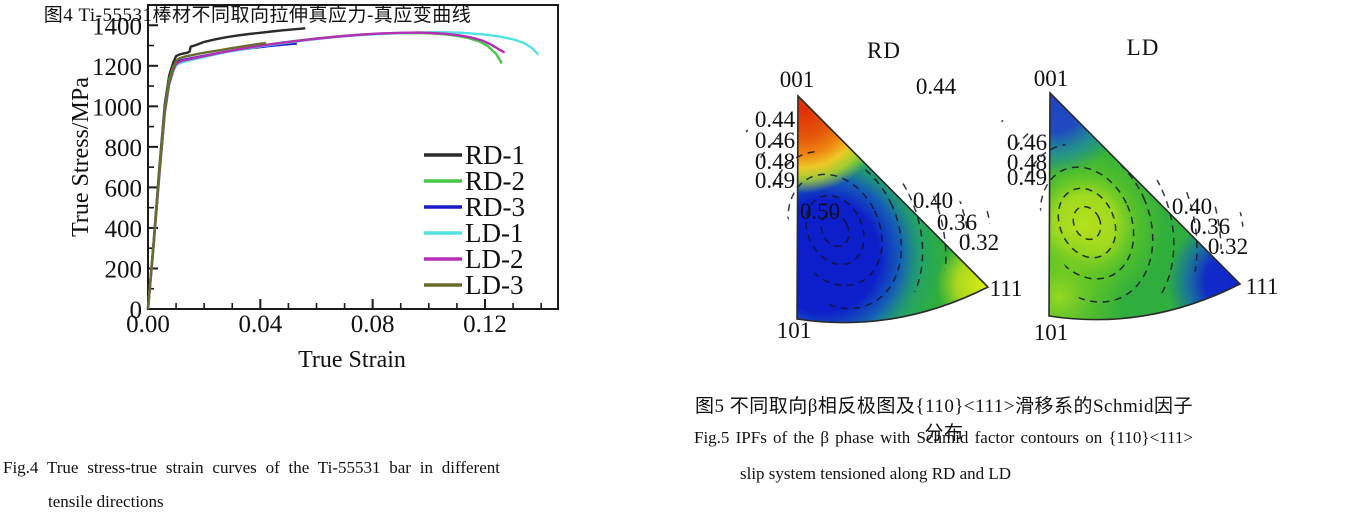 The image size is (1348, 520). I want to click on y-tick-label: 800, so click(124, 148).